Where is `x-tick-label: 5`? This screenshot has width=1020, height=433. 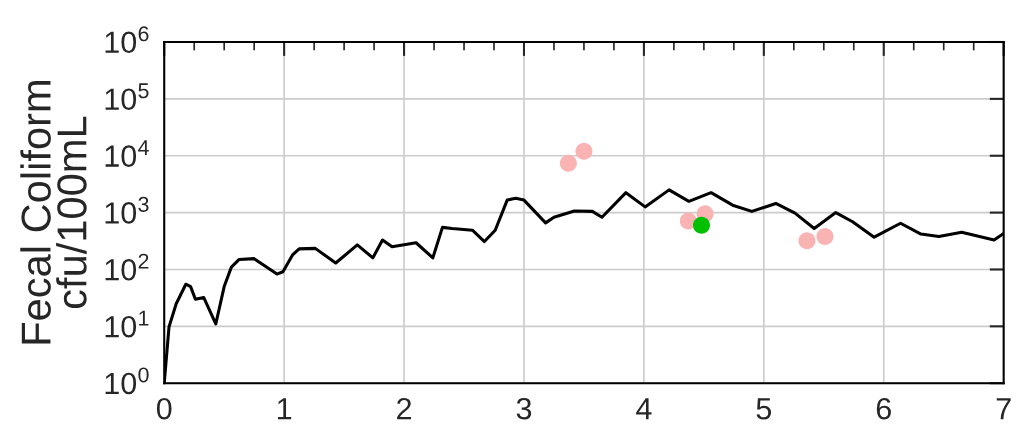 x-tick-label: 5 is located at coordinates (764, 409).